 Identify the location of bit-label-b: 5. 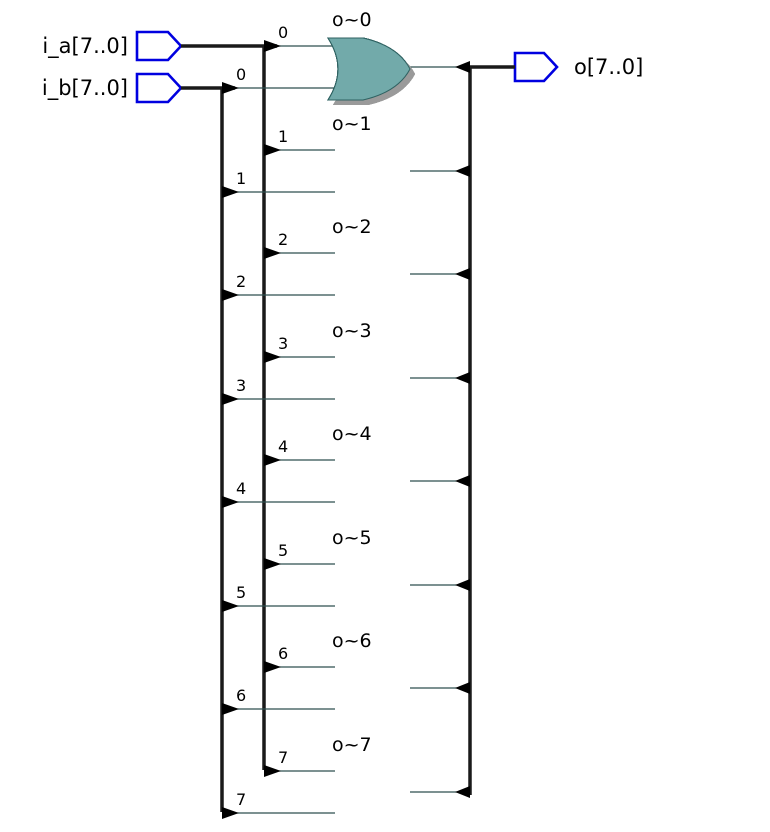
(241, 592).